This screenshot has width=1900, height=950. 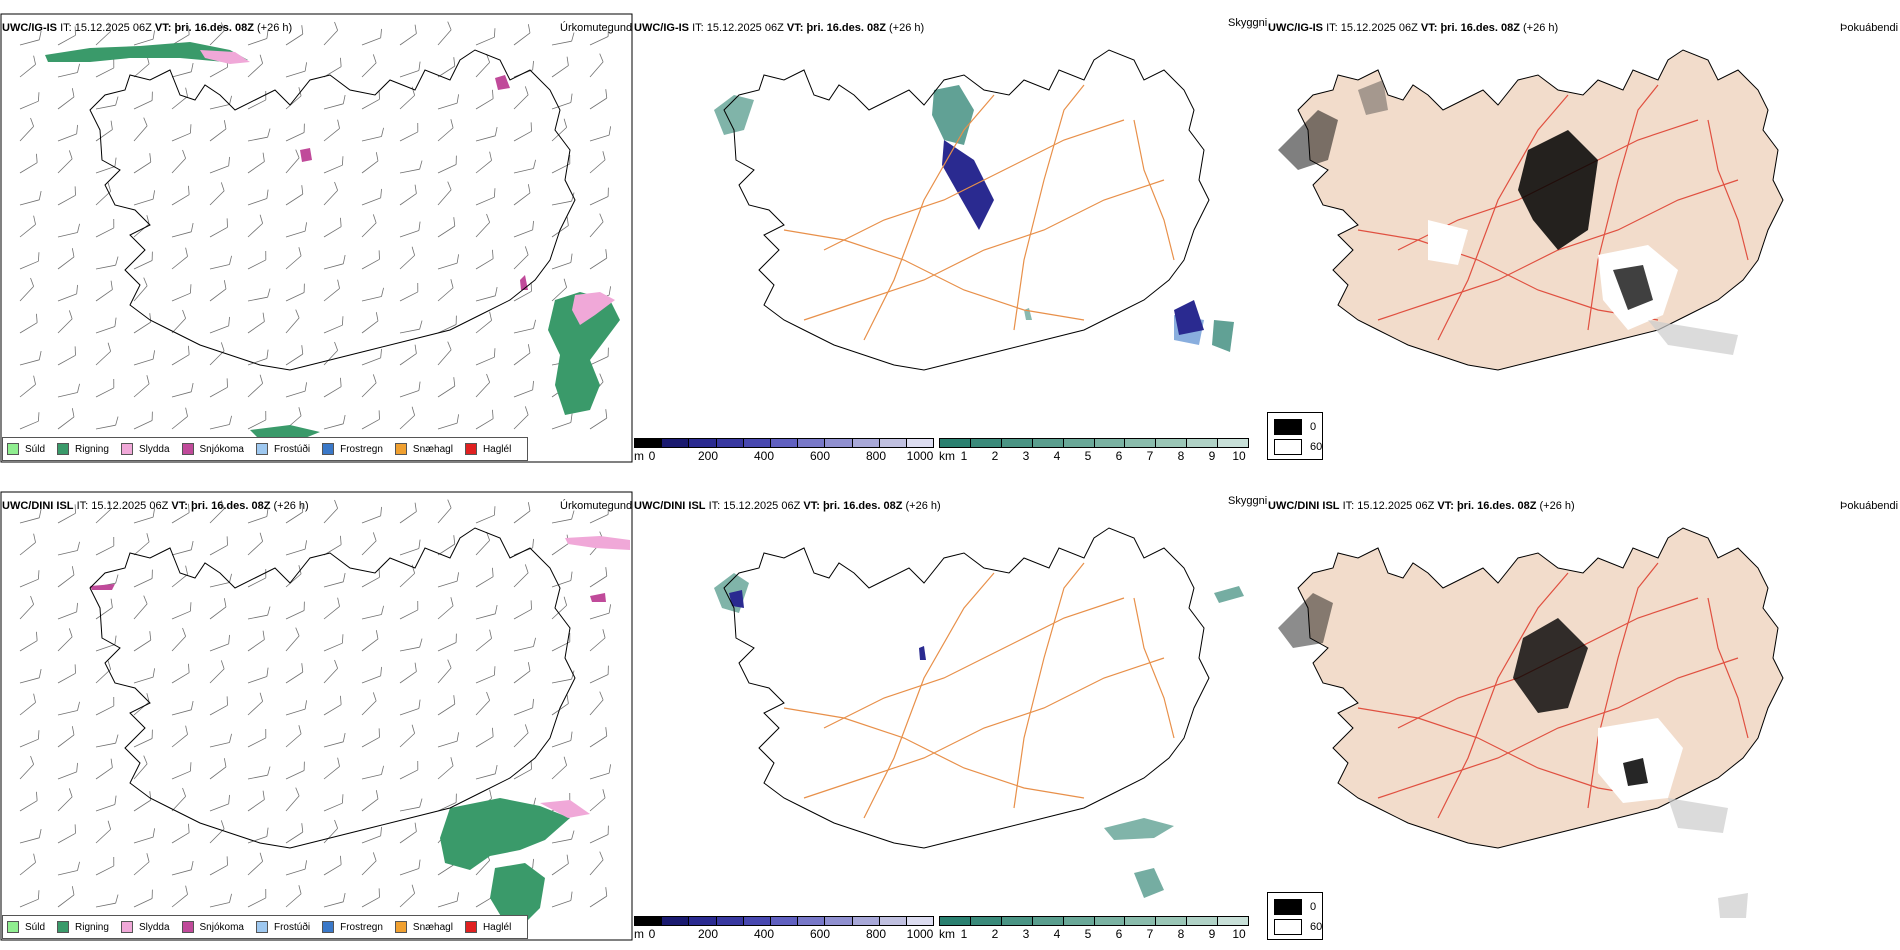 What do you see at coordinates (26, 449) in the screenshot?
I see `legend-item-sulde: Súld` at bounding box center [26, 449].